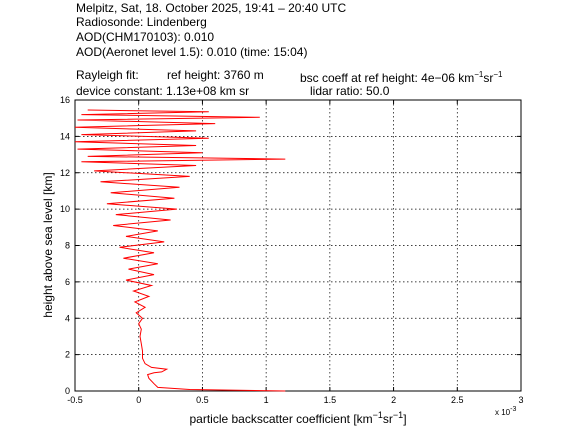 The width and height of the screenshot is (576, 432). Describe the element at coordinates (65, 100) in the screenshot. I see `y-tick-label: 16` at that location.